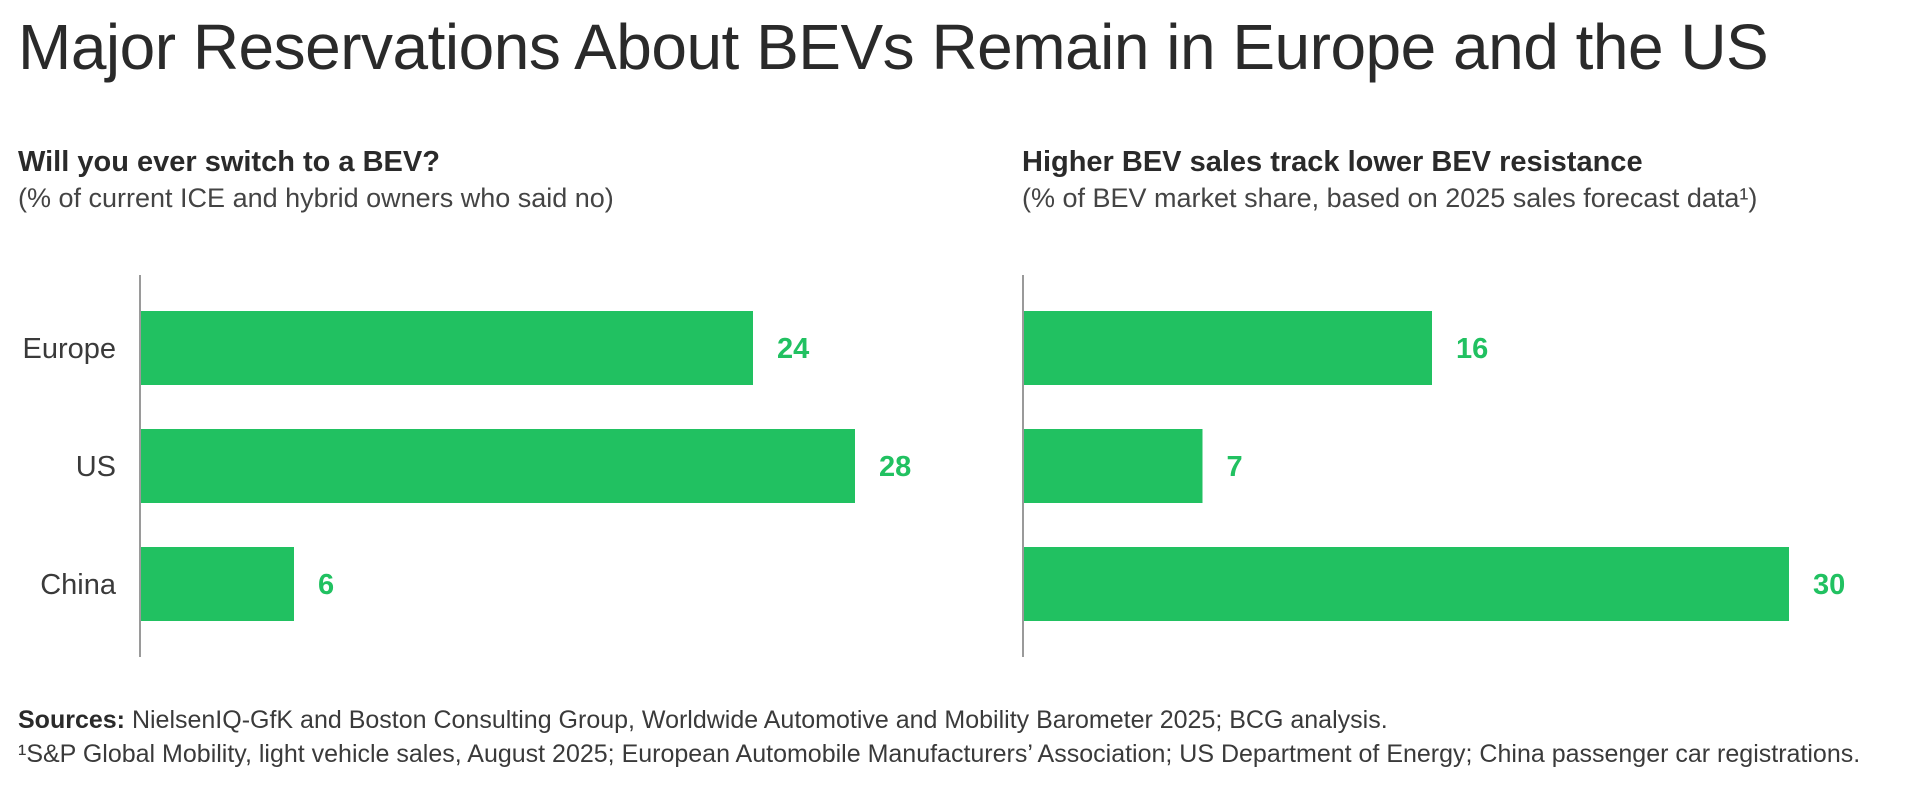 The height and width of the screenshot is (812, 1920). Describe the element at coordinates (1829, 585) in the screenshot. I see `right-value-label-china: 30` at that location.